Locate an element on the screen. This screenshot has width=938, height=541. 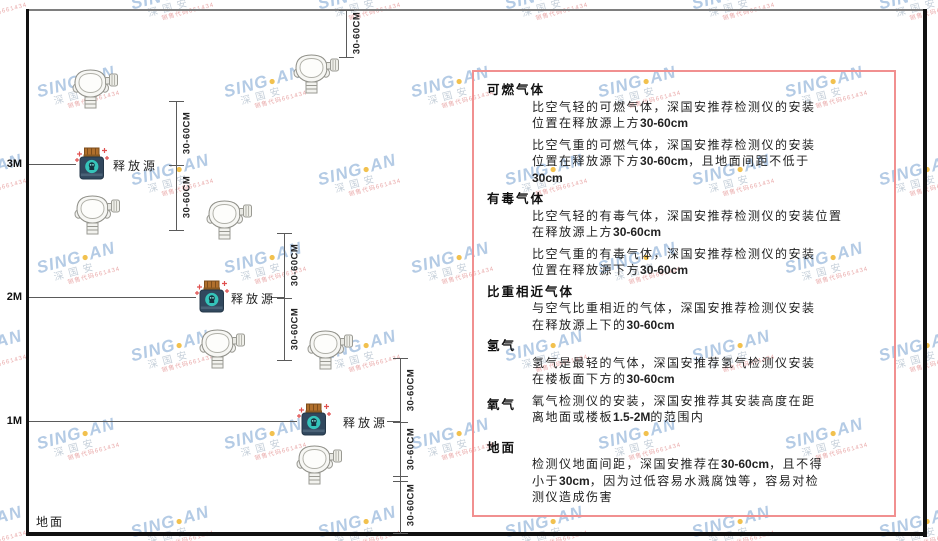
section-title: 可燃气体 is located at coordinates (516, 90).